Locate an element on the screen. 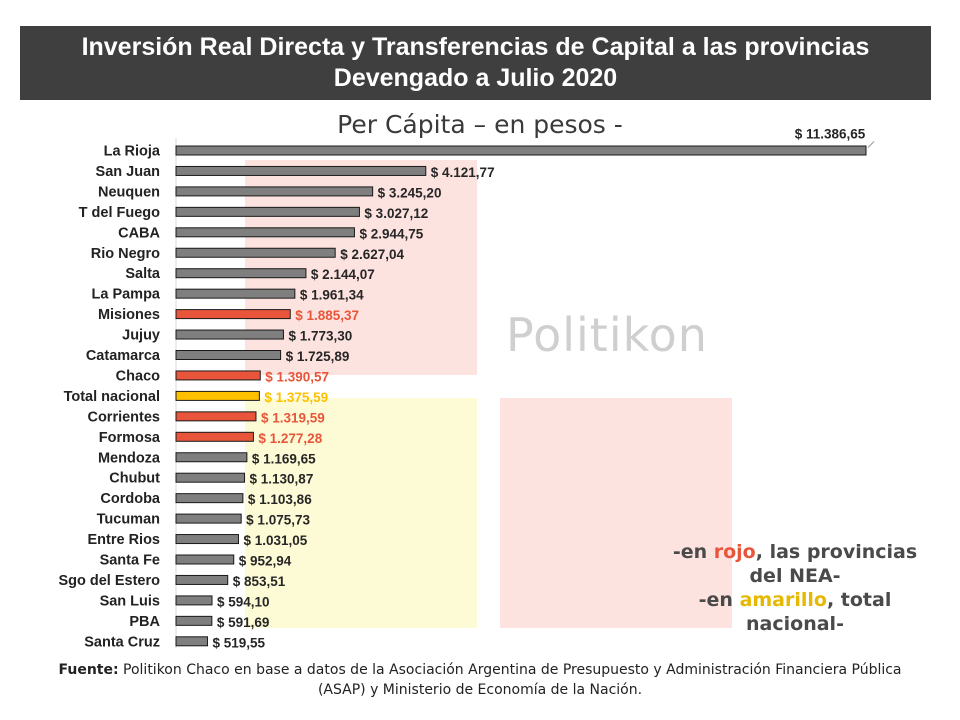 Image resolution: width=960 pixels, height=720 pixels. value-label: $ 591,69 is located at coordinates (243, 622).